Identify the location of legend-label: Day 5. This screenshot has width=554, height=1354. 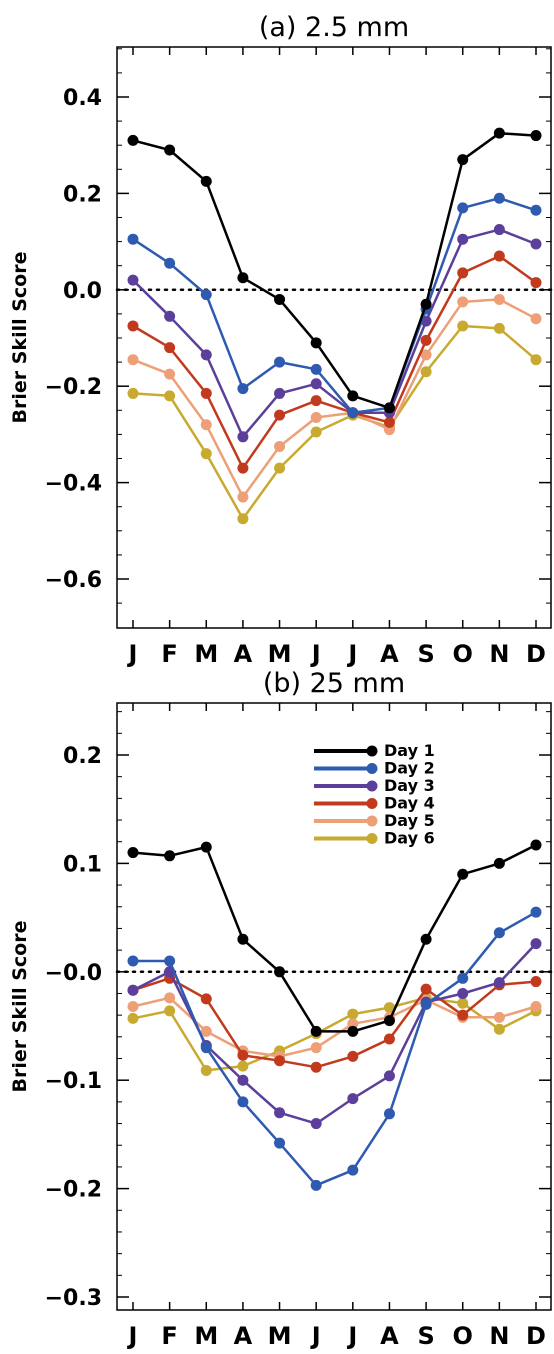
(409, 820).